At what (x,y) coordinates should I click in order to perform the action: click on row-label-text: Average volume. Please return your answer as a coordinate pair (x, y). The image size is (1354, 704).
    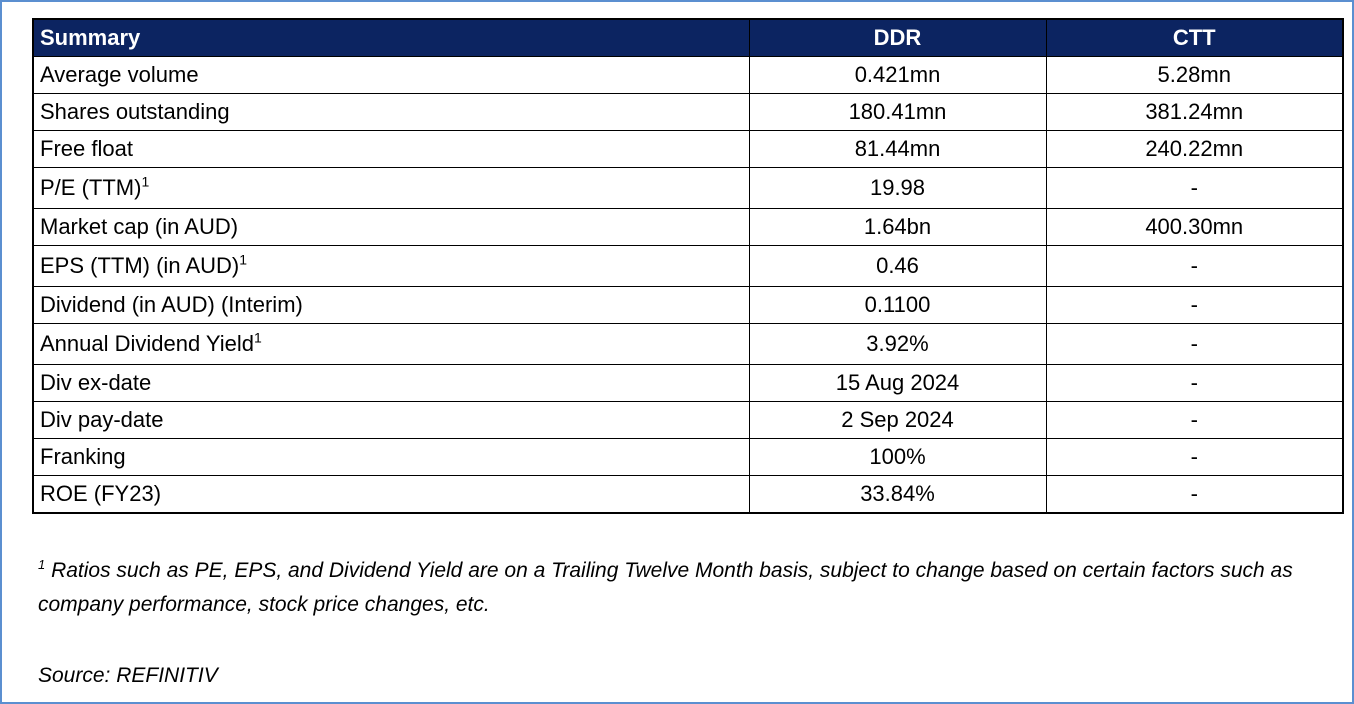
    Looking at the image, I should click on (119, 74).